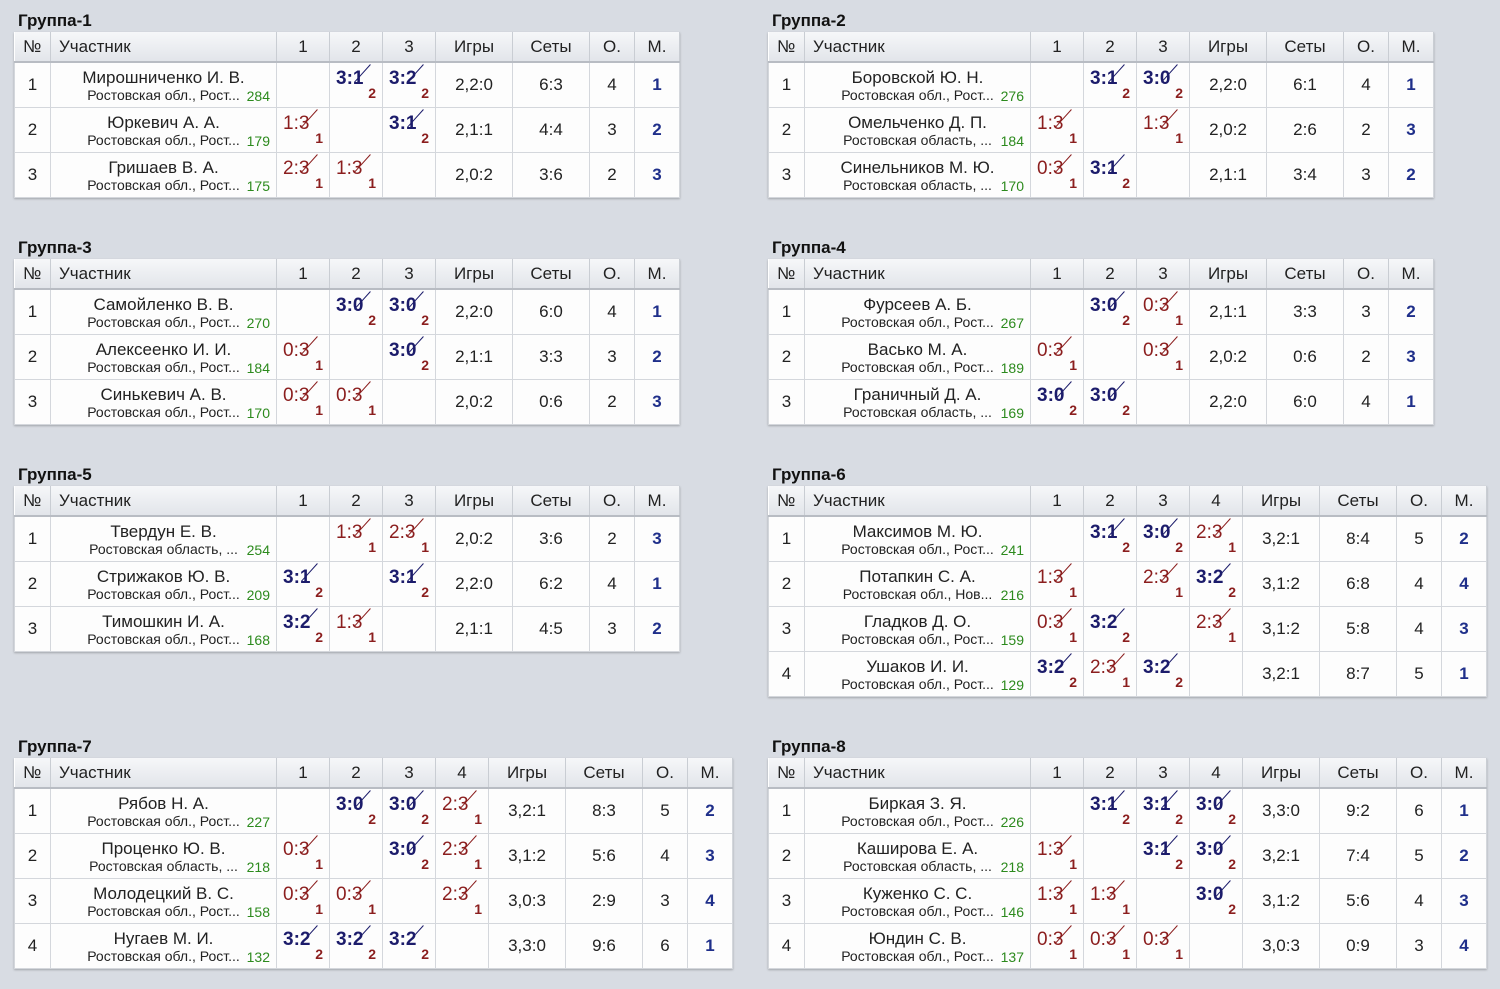  I want to click on participant-cell: Гришаев В. А. Ростовская обл., Рост... 175, so click(163, 175).